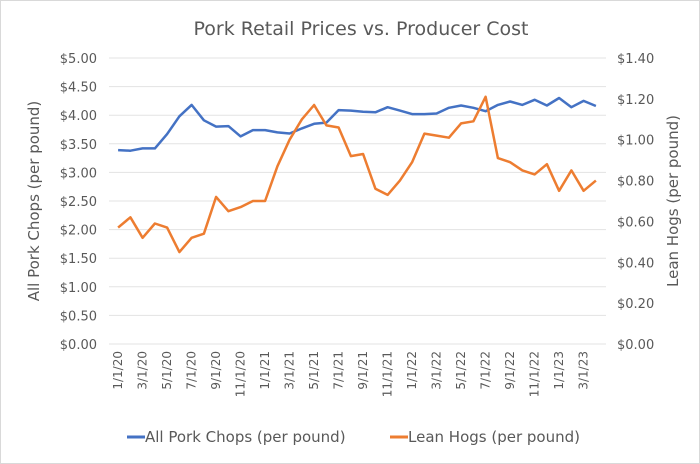 The width and height of the screenshot is (700, 464). Describe the element at coordinates (314, 370) in the screenshot. I see `x-tick-label: 5/1/21` at that location.